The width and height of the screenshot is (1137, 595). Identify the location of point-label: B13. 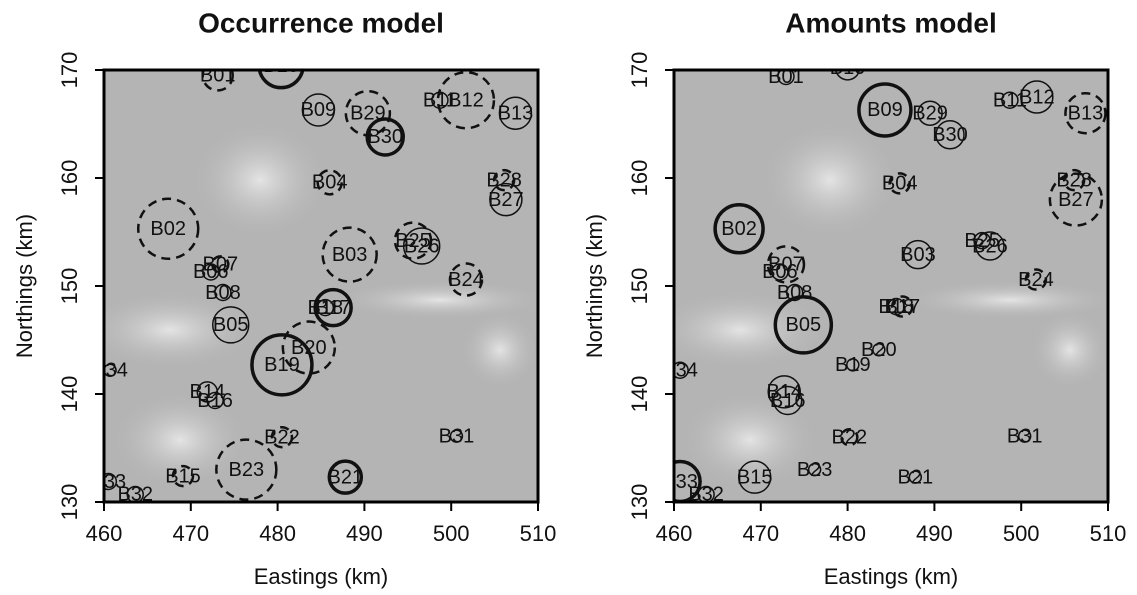
(1086, 113).